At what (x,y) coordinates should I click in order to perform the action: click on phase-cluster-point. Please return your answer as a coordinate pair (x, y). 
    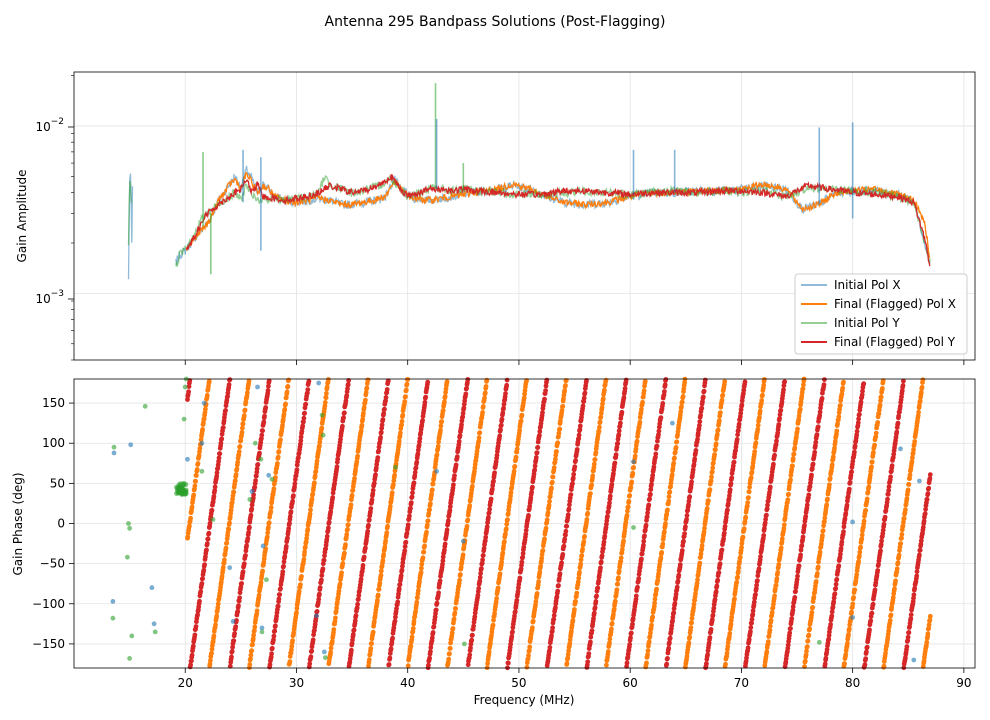
    Looking at the image, I should click on (183, 490).